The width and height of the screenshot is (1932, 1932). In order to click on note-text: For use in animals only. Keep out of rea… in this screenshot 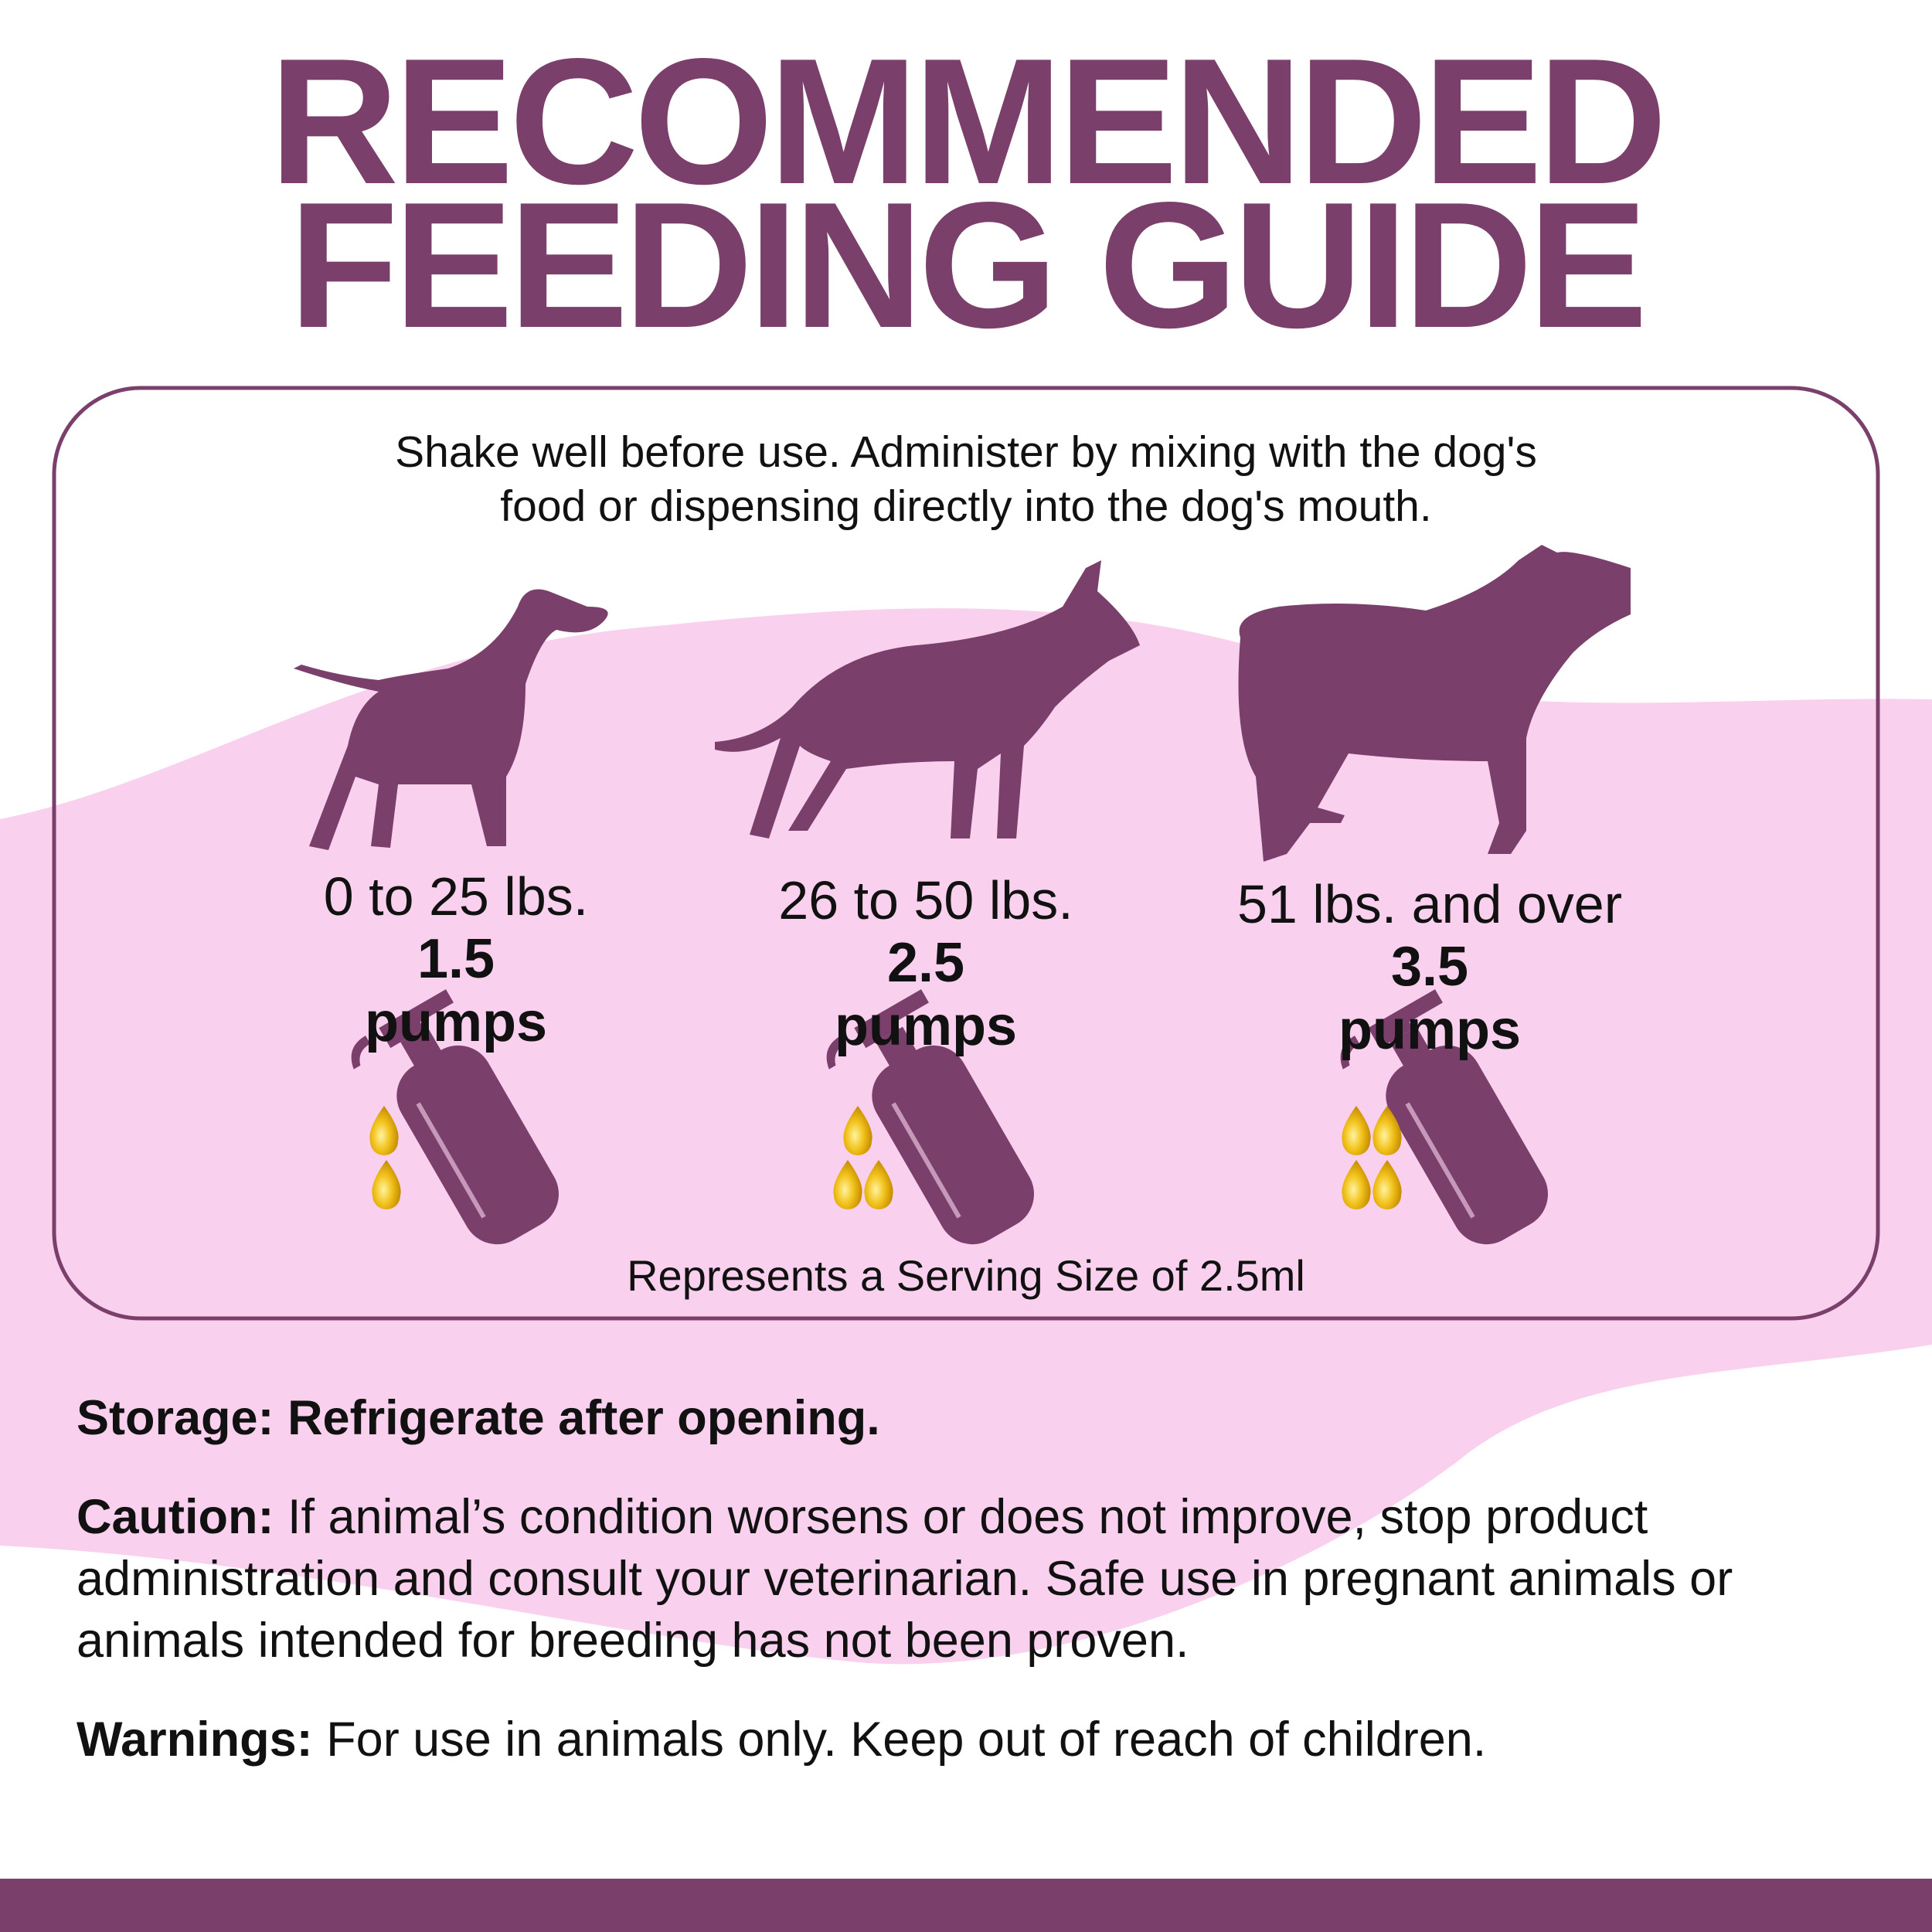, I will do `click(907, 1740)`.